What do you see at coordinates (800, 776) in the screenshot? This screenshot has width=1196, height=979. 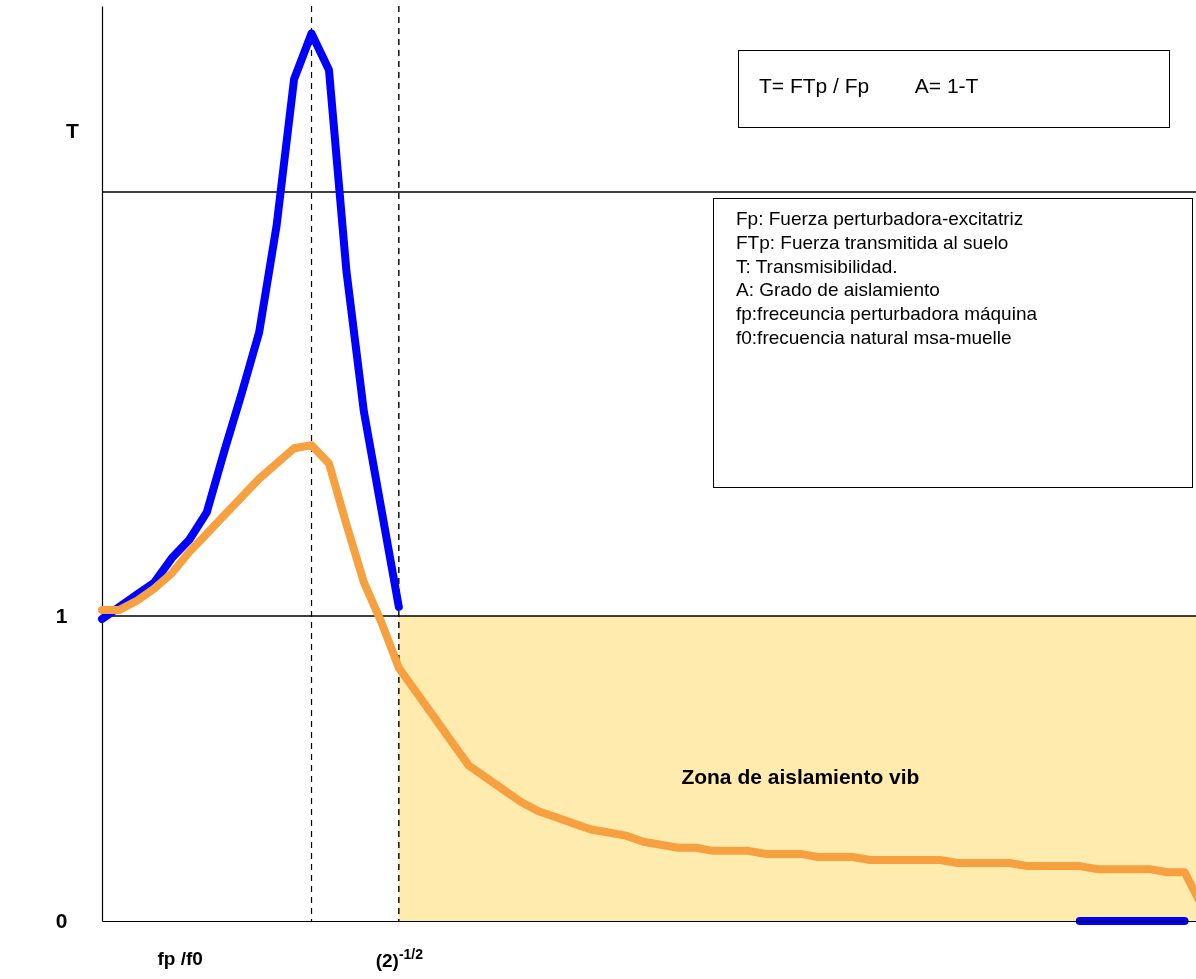 I see `annotation: Zona de aislamiento vib` at bounding box center [800, 776].